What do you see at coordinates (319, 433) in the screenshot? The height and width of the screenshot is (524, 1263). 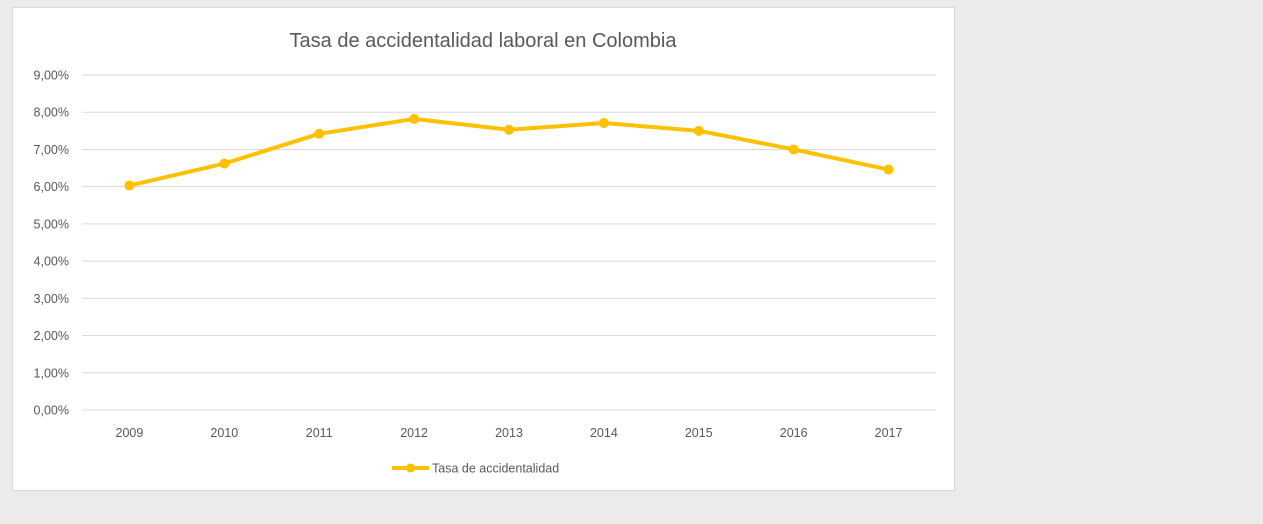 I see `x-tick-label: 2011` at bounding box center [319, 433].